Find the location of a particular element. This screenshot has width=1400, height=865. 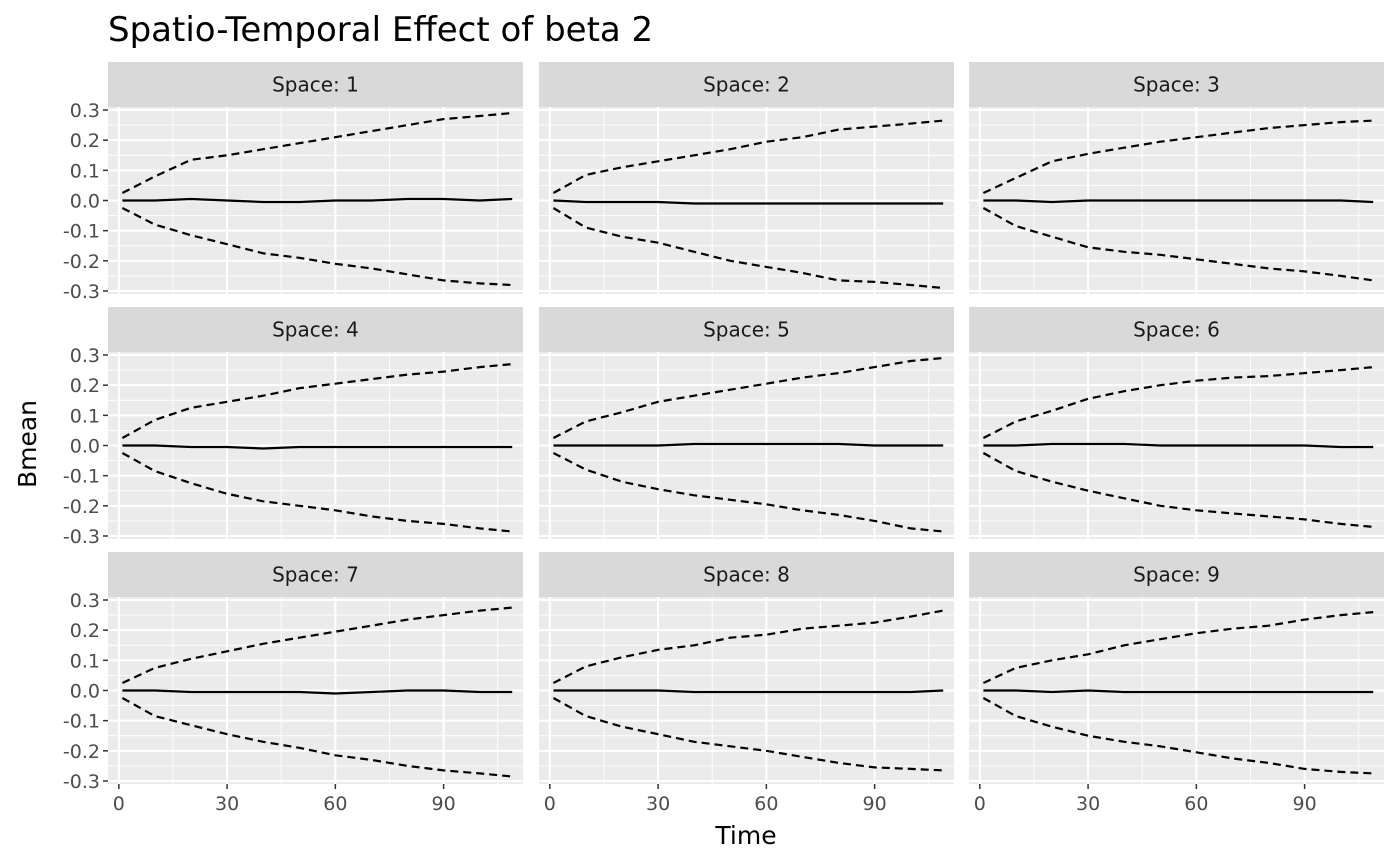

facet-panel: Space: 2 is located at coordinates (746, 178).